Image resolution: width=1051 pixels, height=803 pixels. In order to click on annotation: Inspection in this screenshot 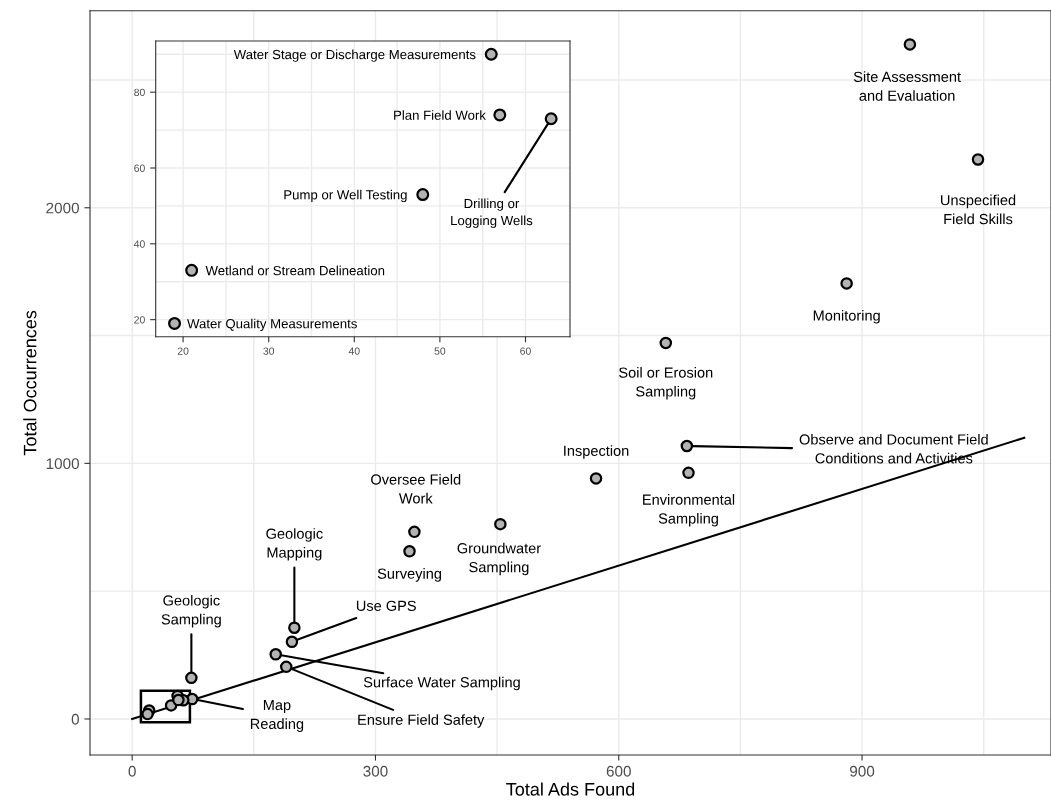, I will do `click(596, 452)`.